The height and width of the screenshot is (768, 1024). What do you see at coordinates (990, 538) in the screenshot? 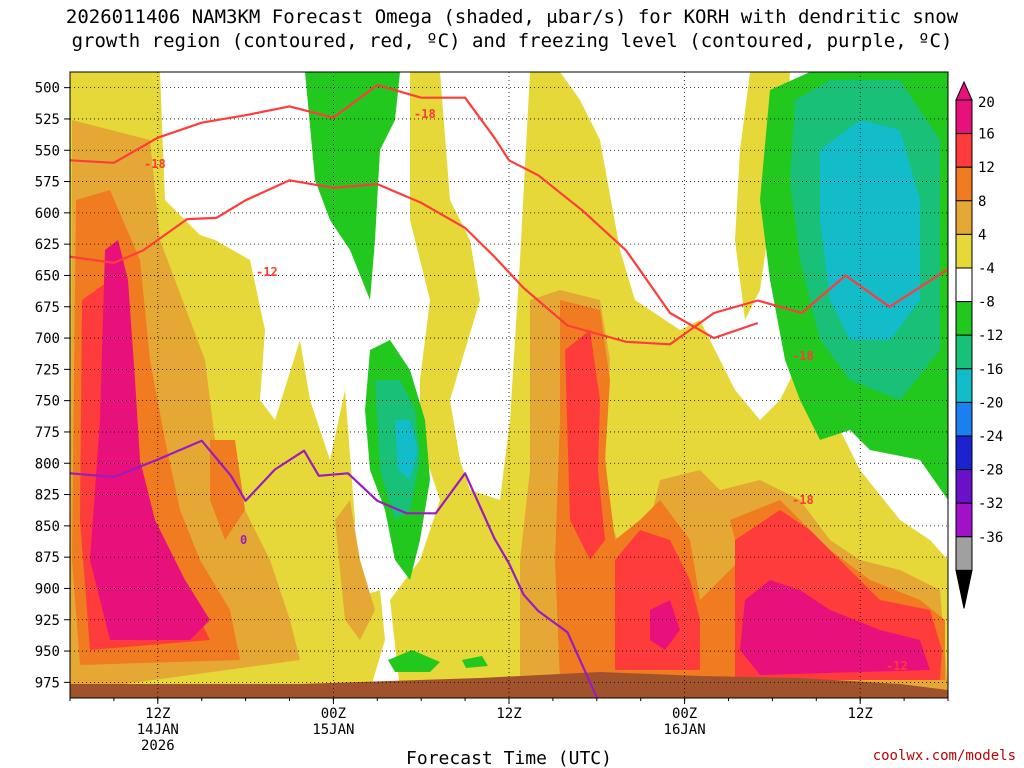
I see `colorbar-label: -36` at bounding box center [990, 538].